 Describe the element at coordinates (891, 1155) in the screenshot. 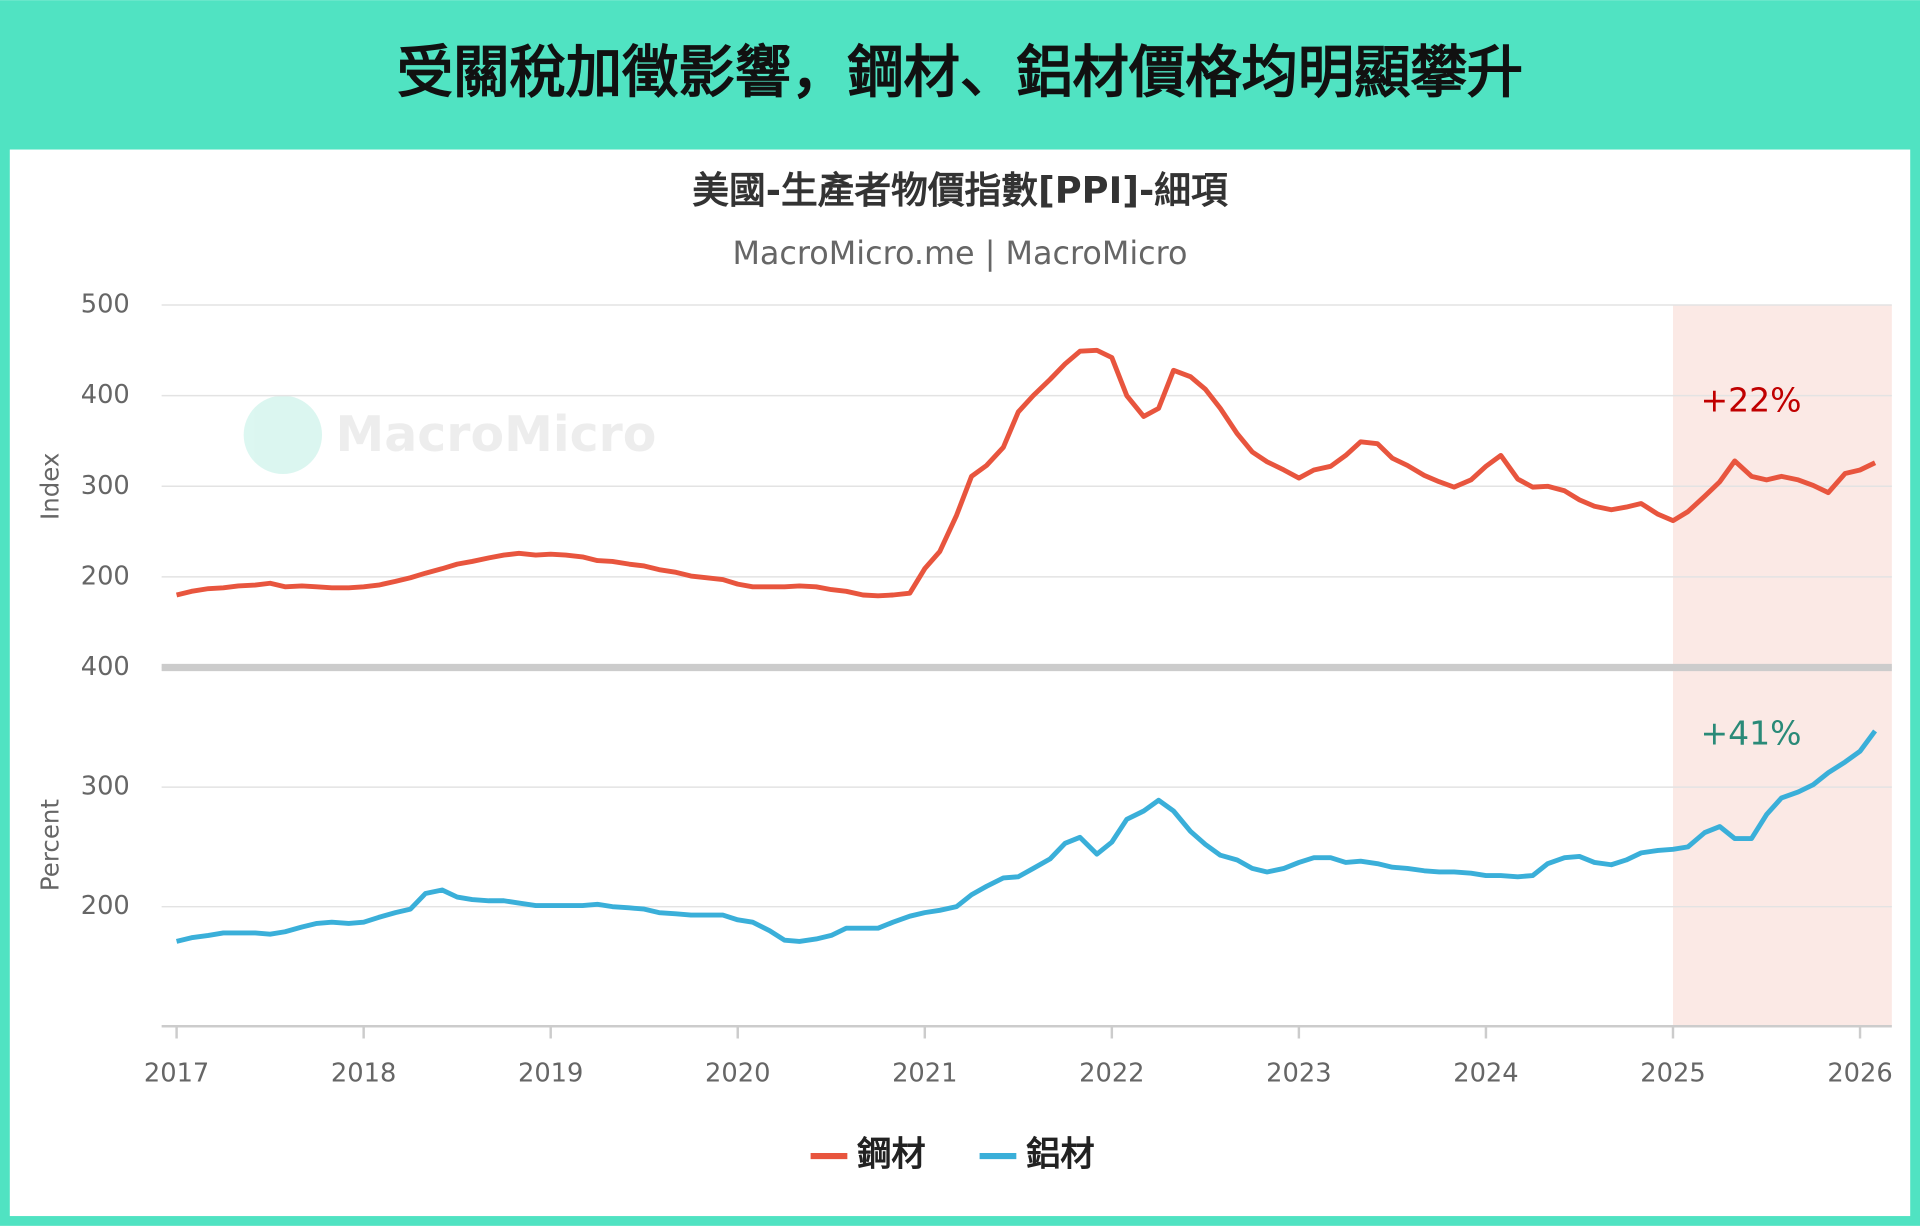

I see `legend-label: 鋼材` at that location.